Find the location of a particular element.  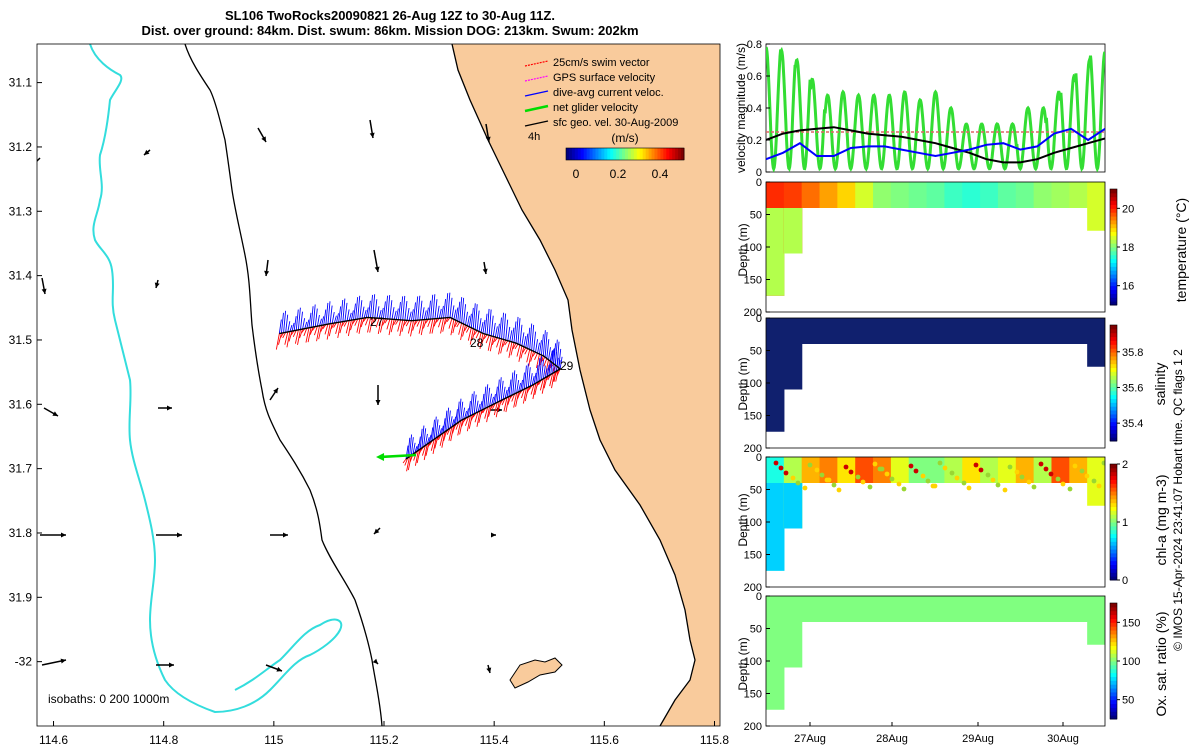

temp-cbtick-label: 16 is located at coordinates (1128, 287).